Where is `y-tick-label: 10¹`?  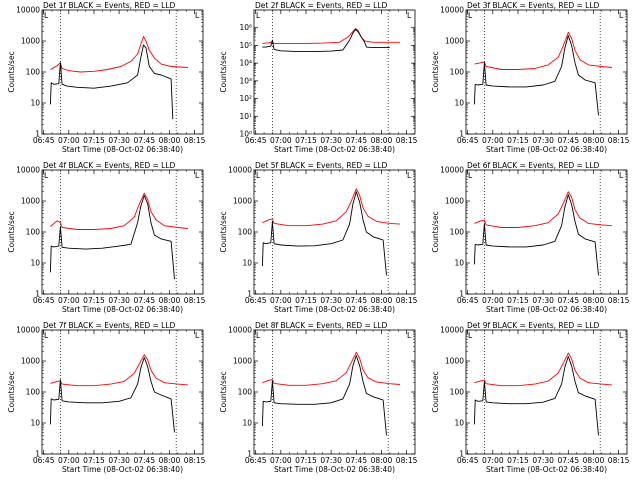
y-tick-label: 10¹ is located at coordinates (245, 116).